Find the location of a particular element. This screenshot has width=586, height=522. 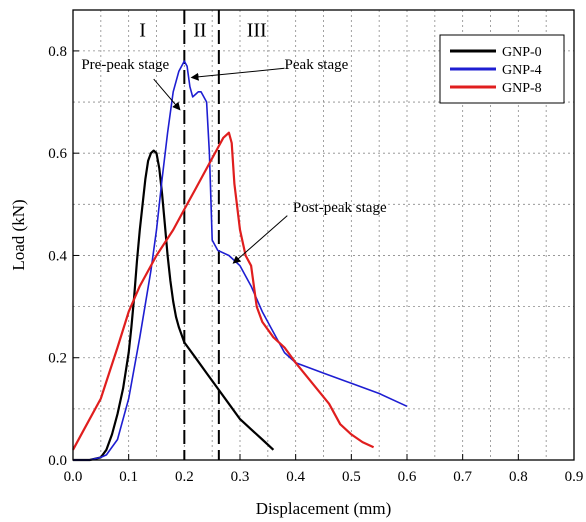

x-tick-label: 0.2 is located at coordinates (184, 477).